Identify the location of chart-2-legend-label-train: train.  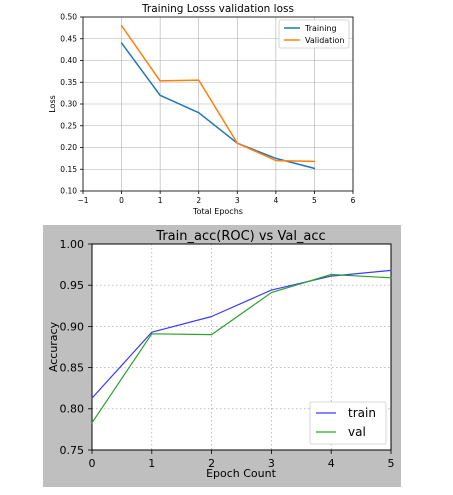
(362, 413).